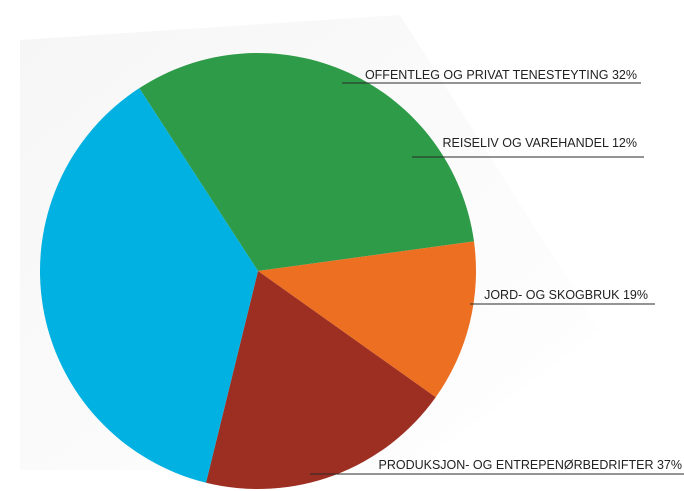 This screenshot has width=684, height=491. I want to click on slice-reiseliv, so click(367, 319).